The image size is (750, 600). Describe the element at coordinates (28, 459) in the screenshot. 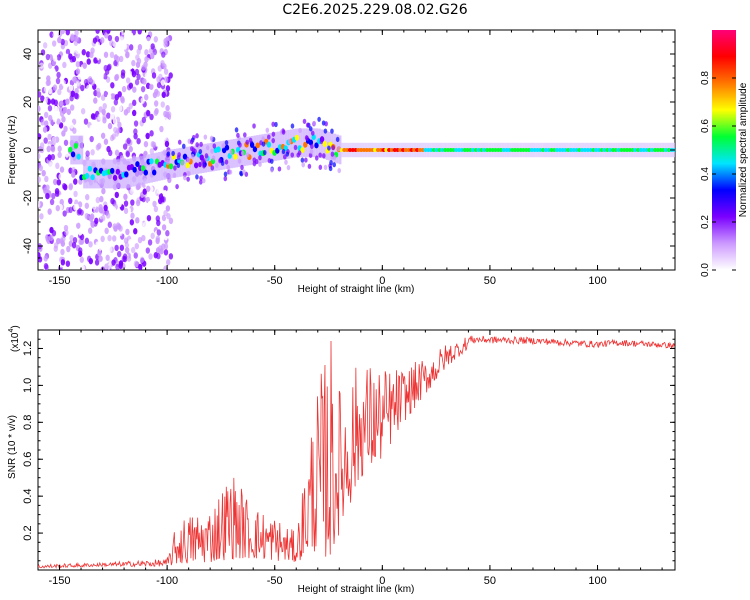

I see `y-tick-label: 0.6` at that location.